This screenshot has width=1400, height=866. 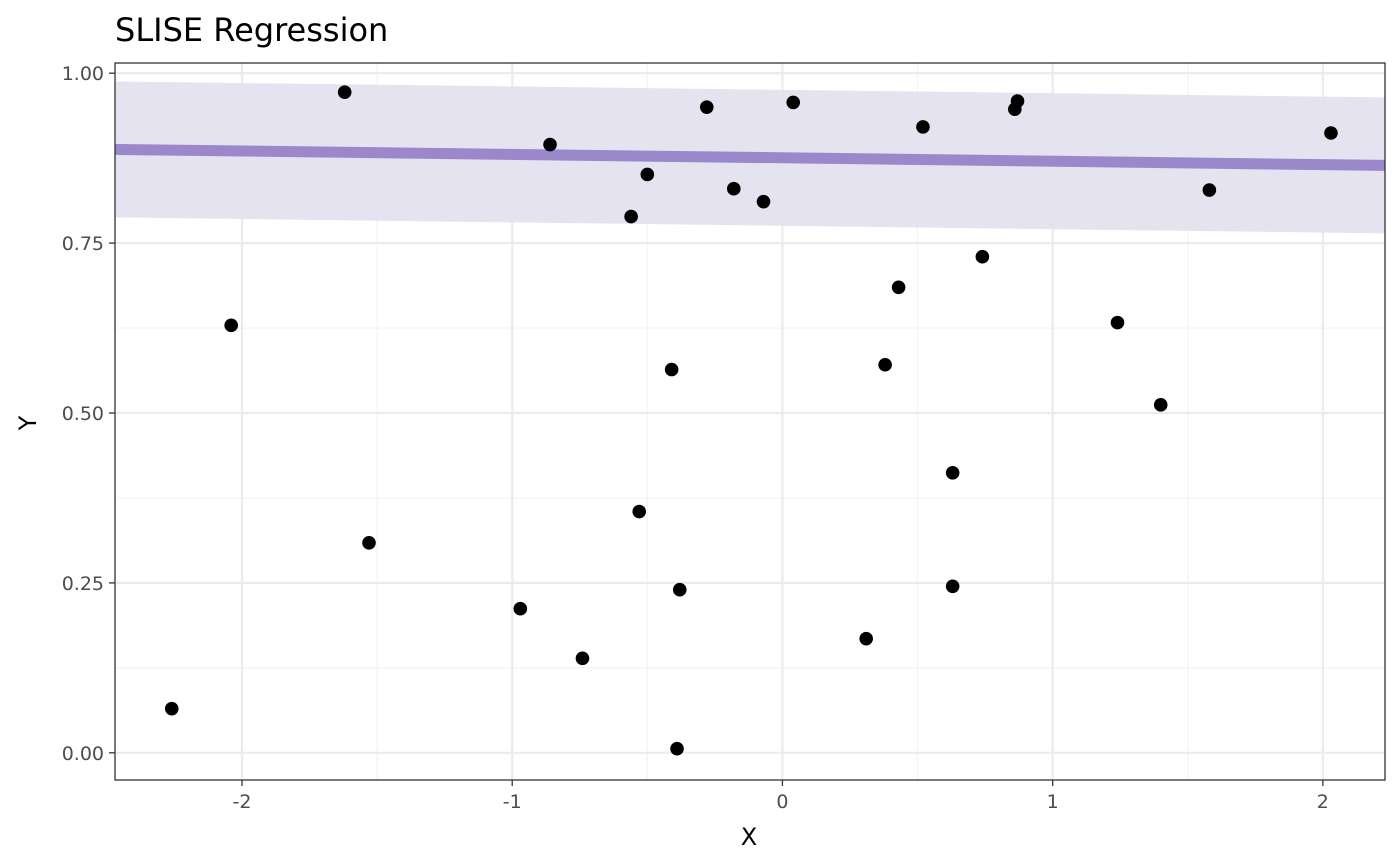 I want to click on x-tick-label: 2, so click(x=1323, y=802).